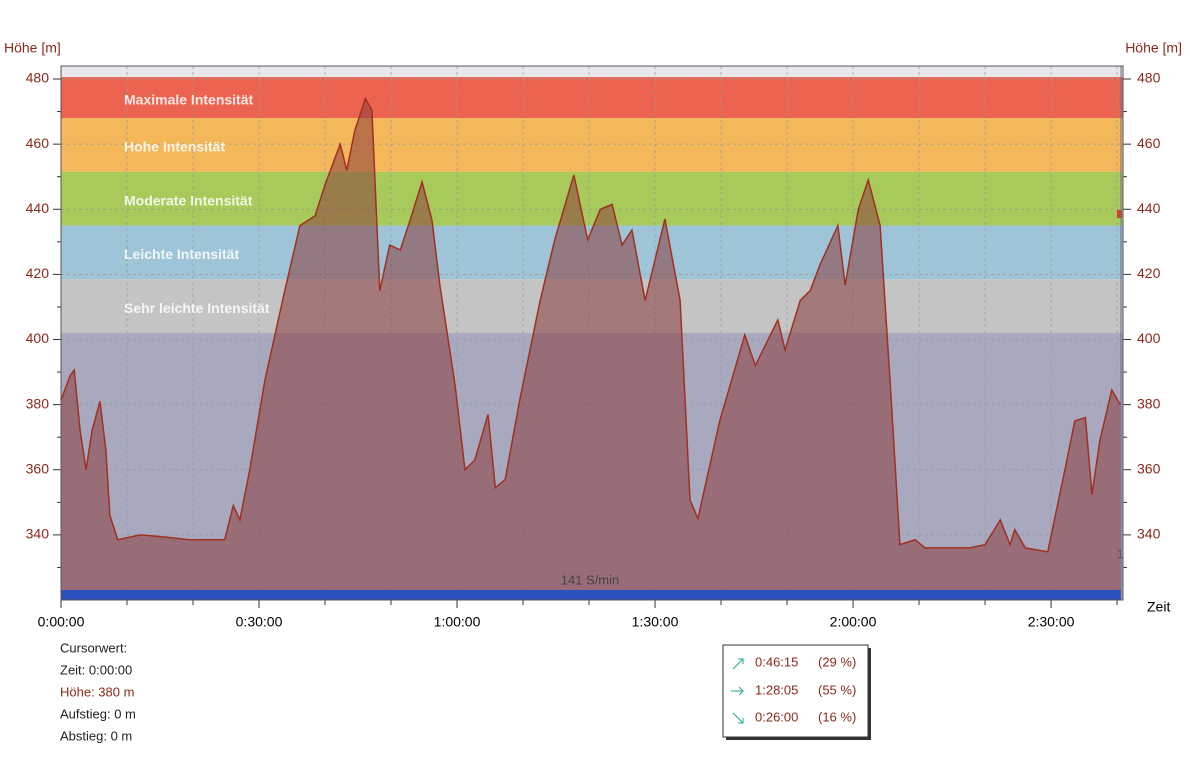 Image resolution: width=1190 pixels, height=759 pixels. I want to click on x-tick-label: 2:30:00, so click(1051, 622).